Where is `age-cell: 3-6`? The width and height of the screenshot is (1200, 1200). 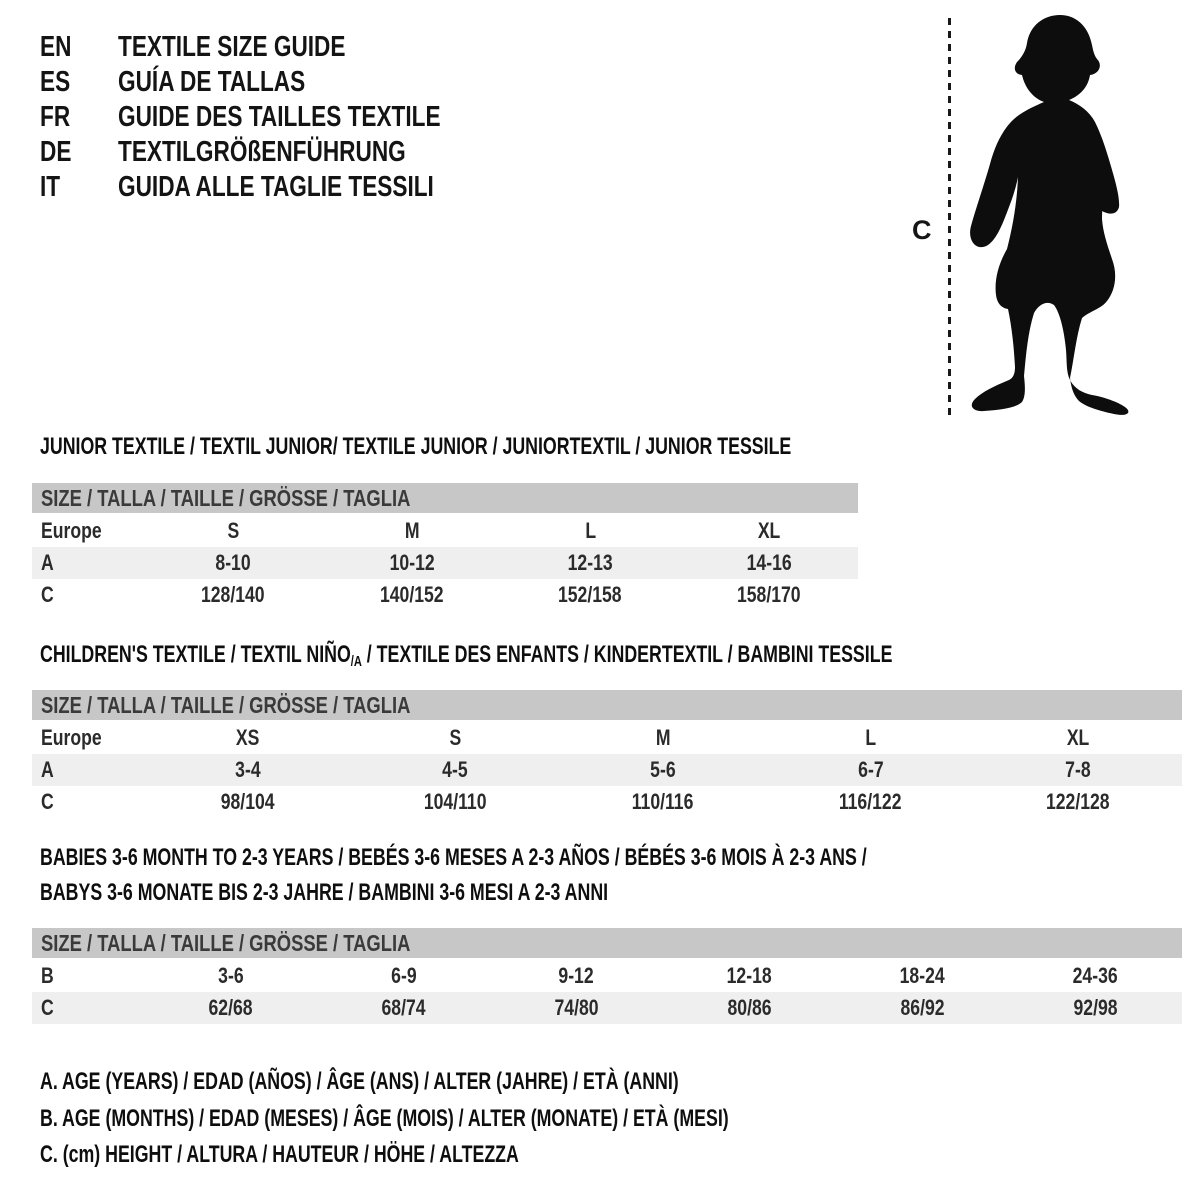
age-cell: 3-6 is located at coordinates (230, 975).